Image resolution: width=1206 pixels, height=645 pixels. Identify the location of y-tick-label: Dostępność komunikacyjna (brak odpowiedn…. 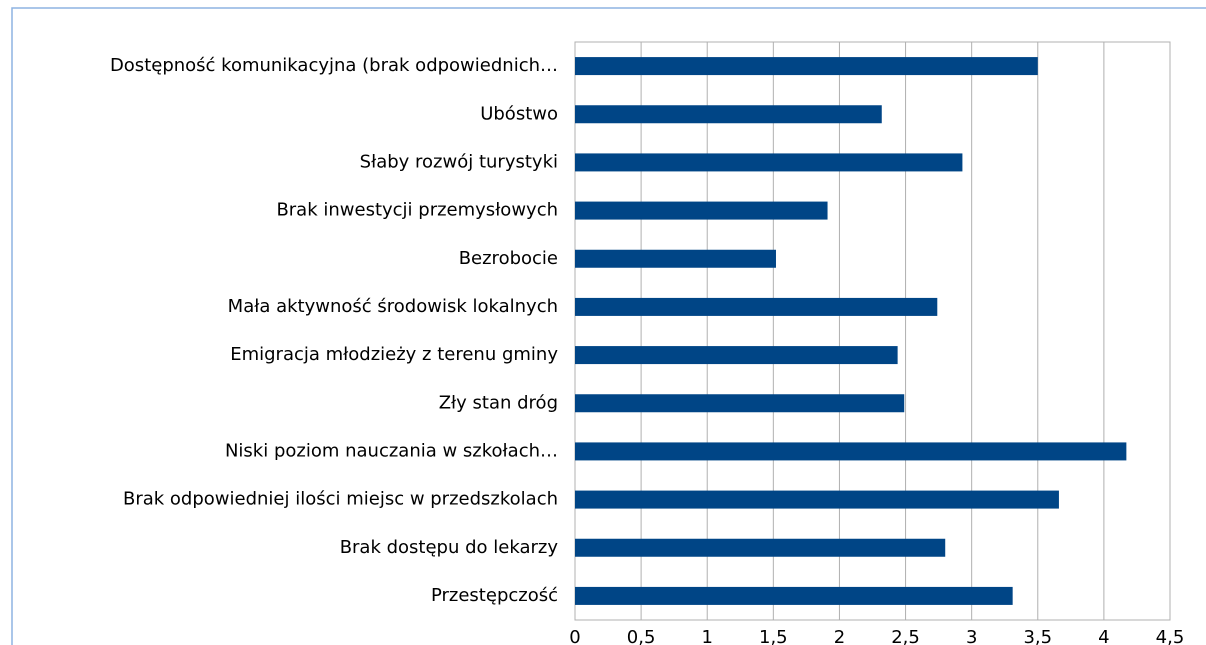
(334, 65).